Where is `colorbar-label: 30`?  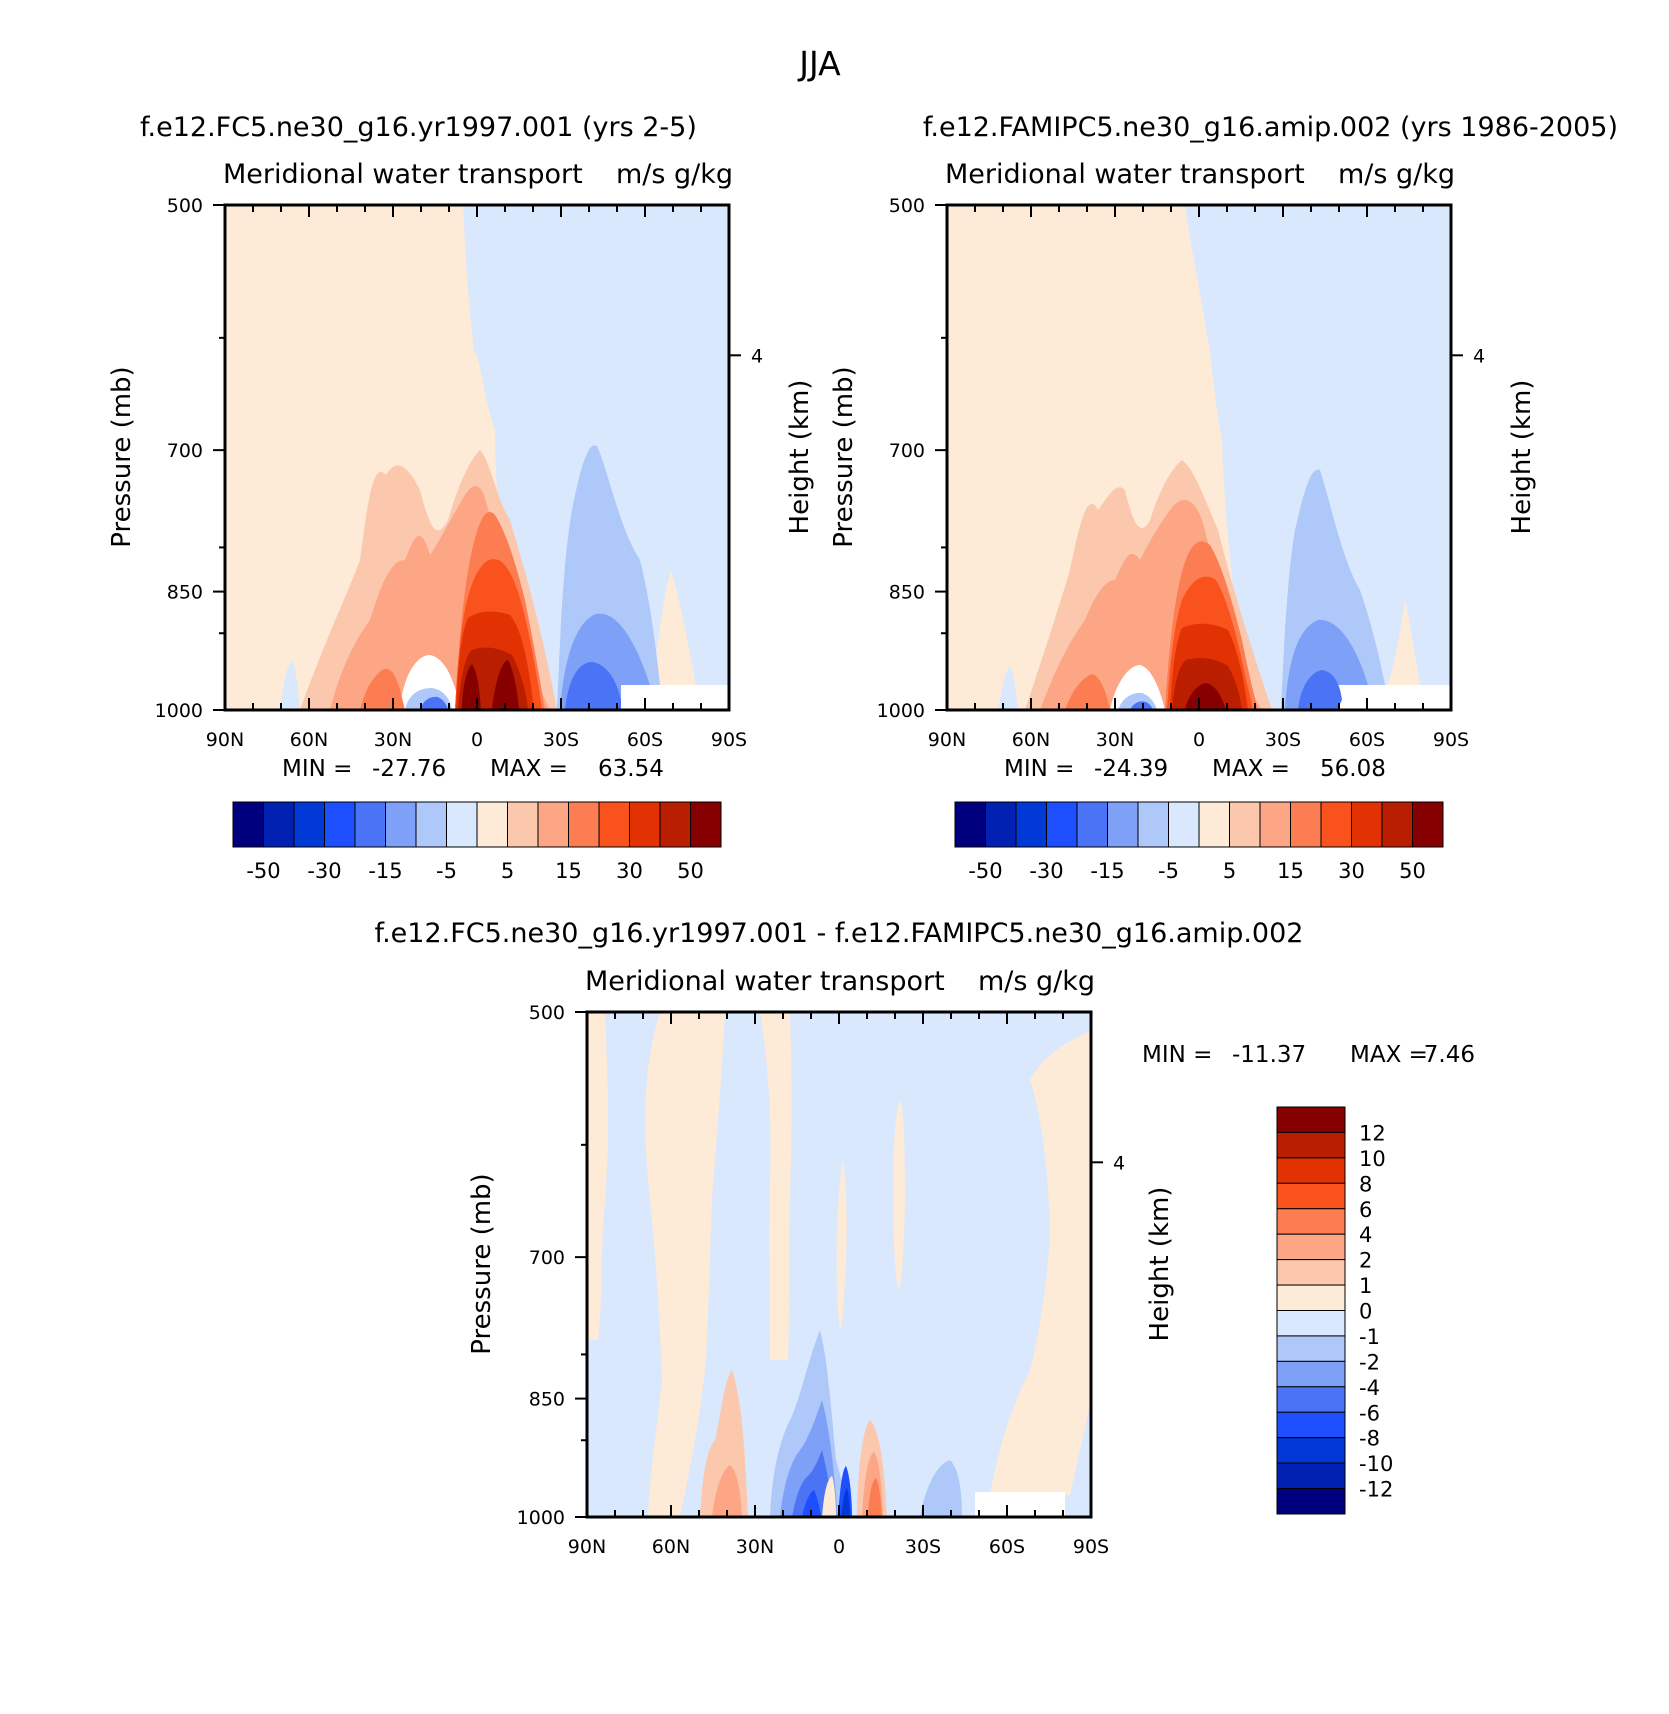
colorbar-label: 30 is located at coordinates (629, 871).